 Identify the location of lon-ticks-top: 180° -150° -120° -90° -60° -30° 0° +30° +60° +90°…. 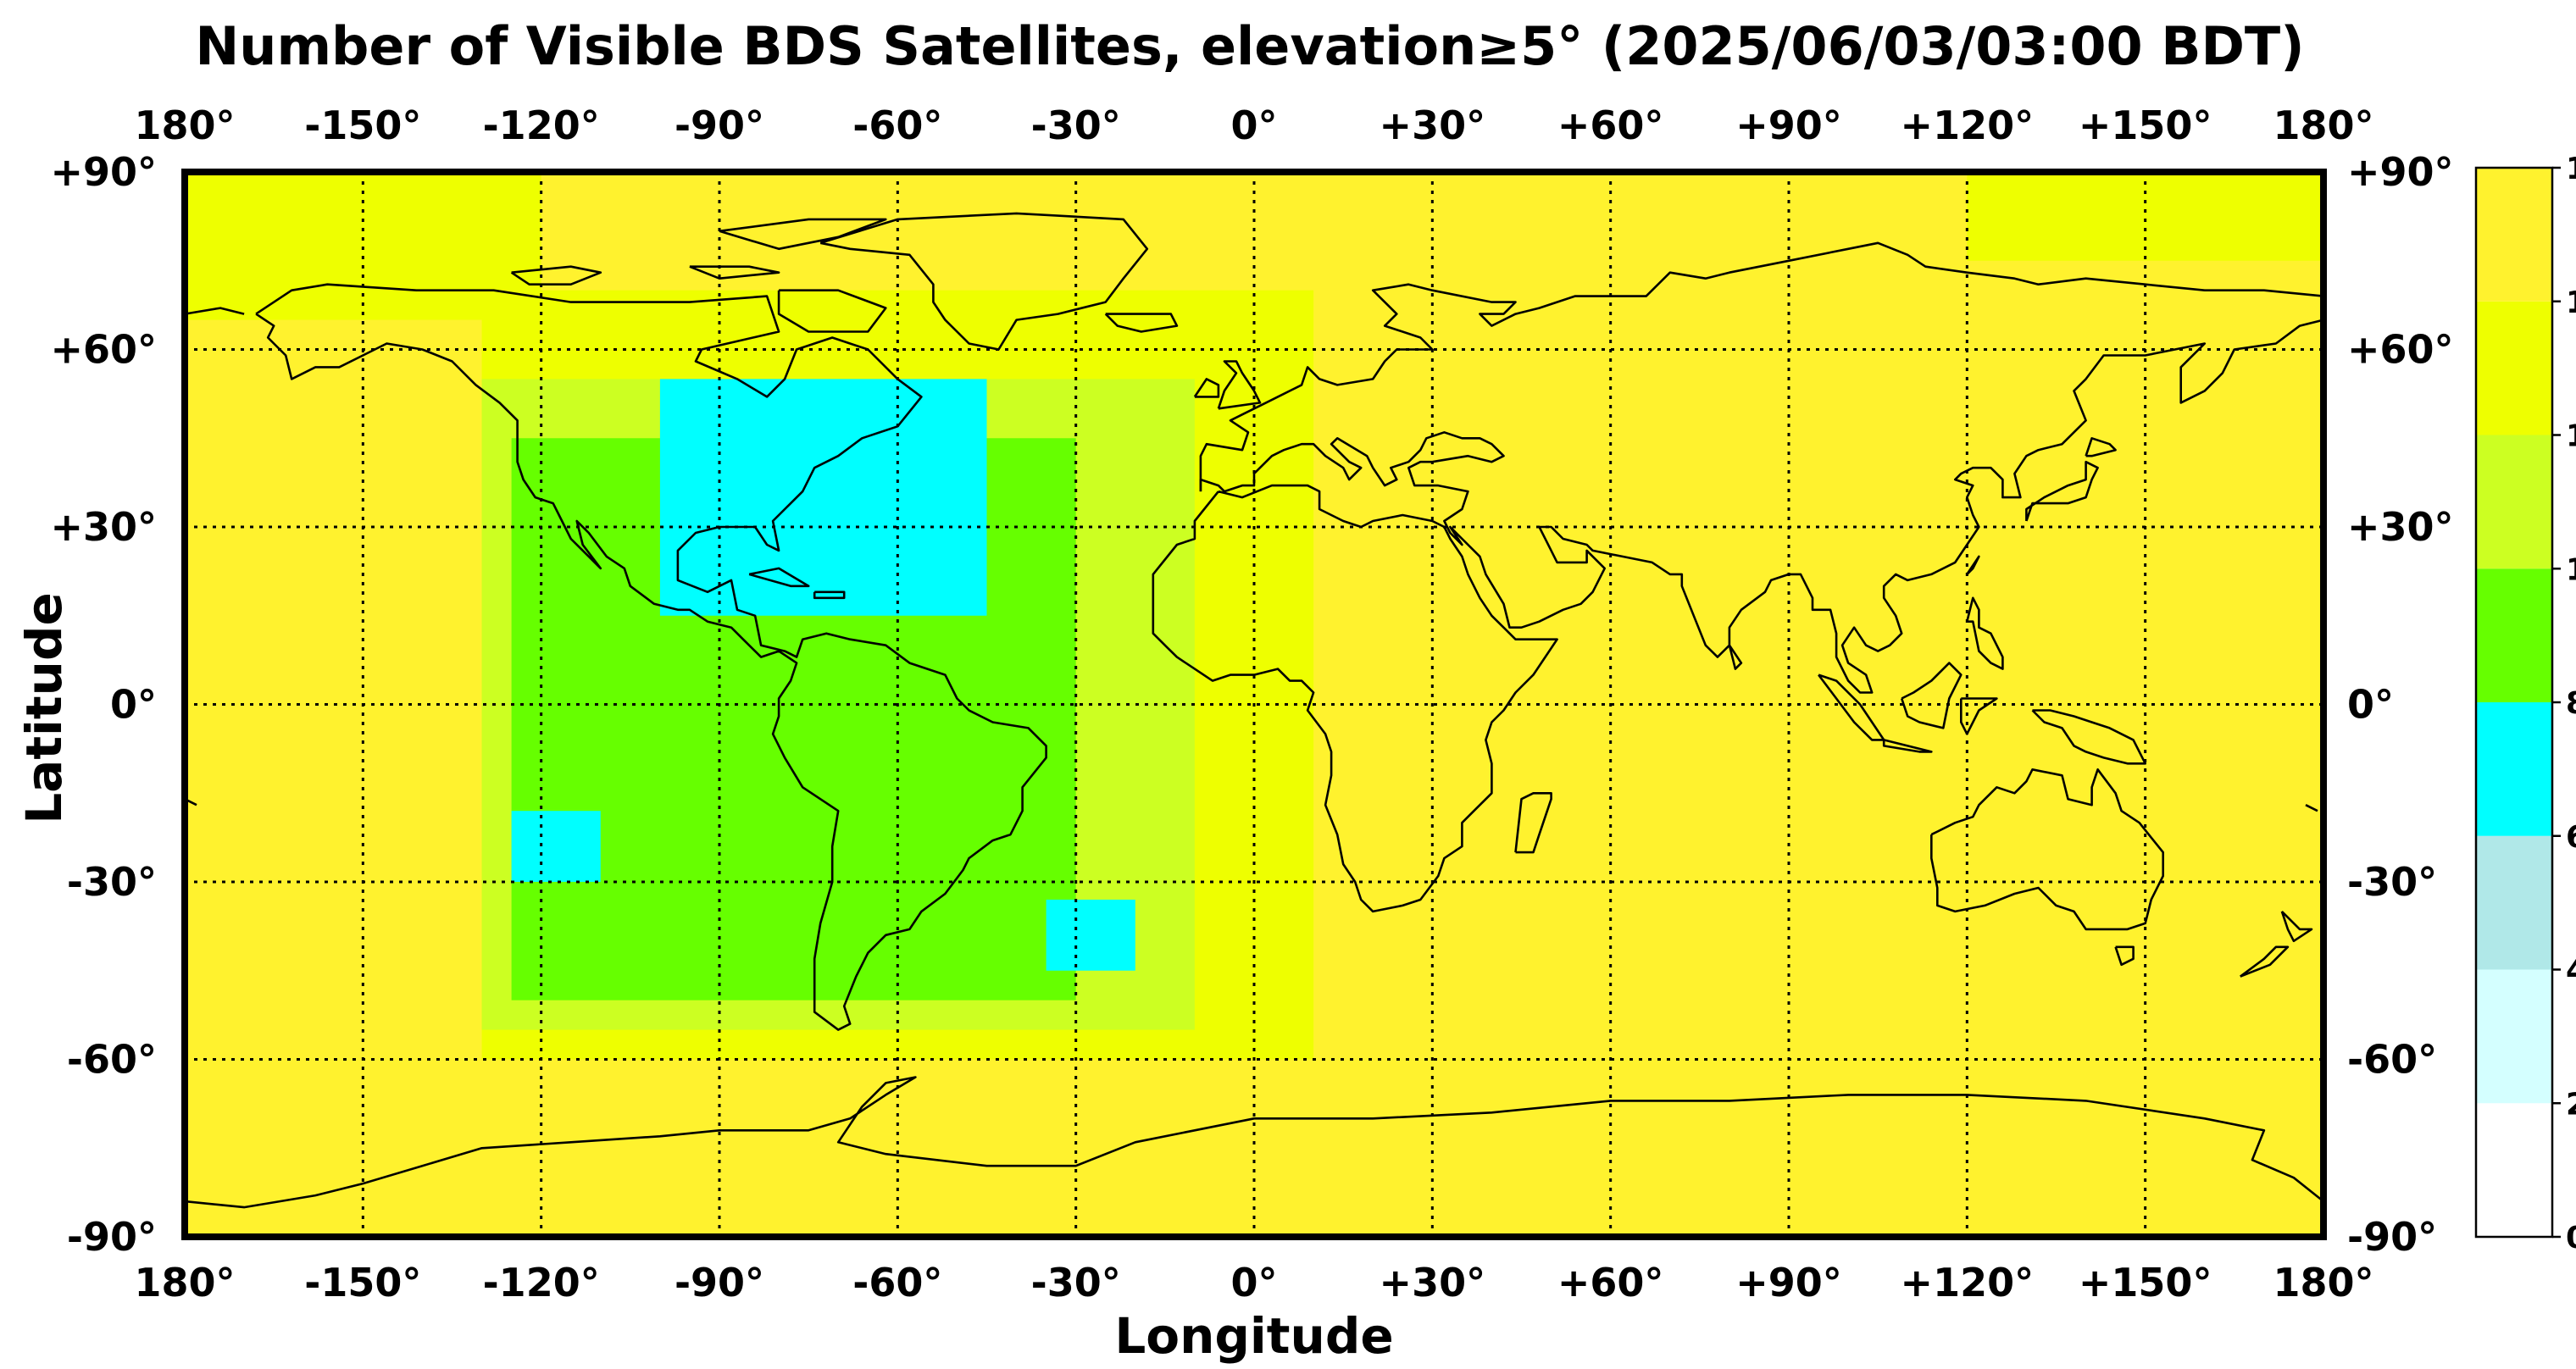
(1253, 125).